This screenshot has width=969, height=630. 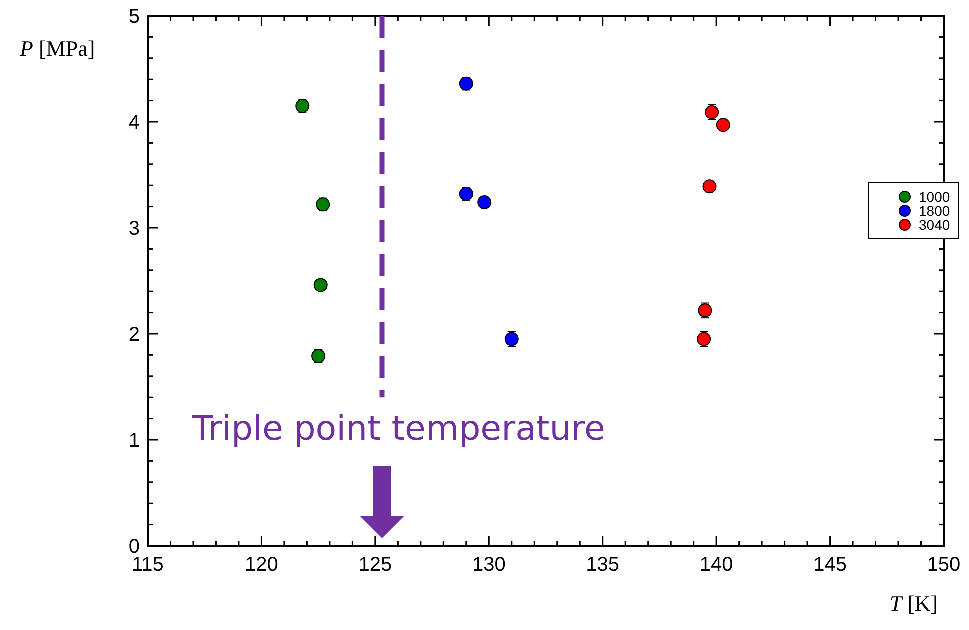 I want to click on x-axis-title: T [K], so click(x=914, y=603).